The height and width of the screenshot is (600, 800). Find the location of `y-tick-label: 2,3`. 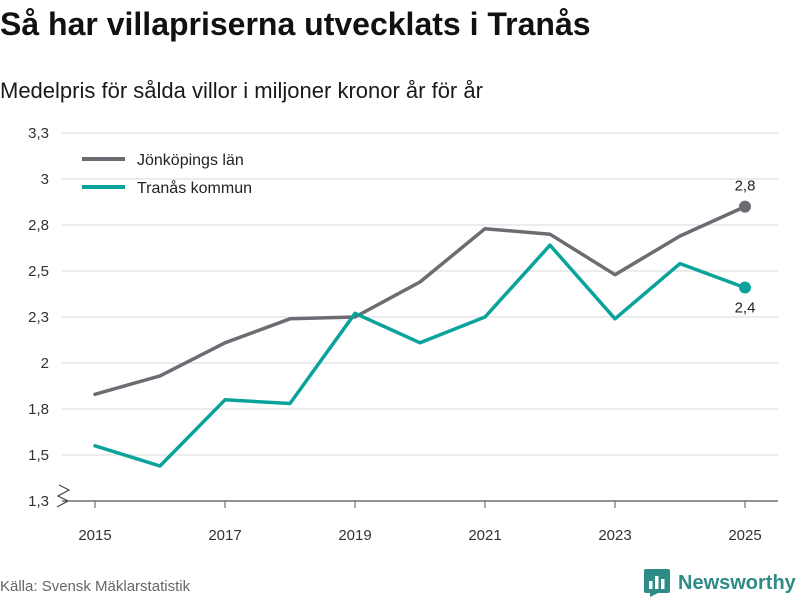

y-tick-label: 2,3 is located at coordinates (38, 317).